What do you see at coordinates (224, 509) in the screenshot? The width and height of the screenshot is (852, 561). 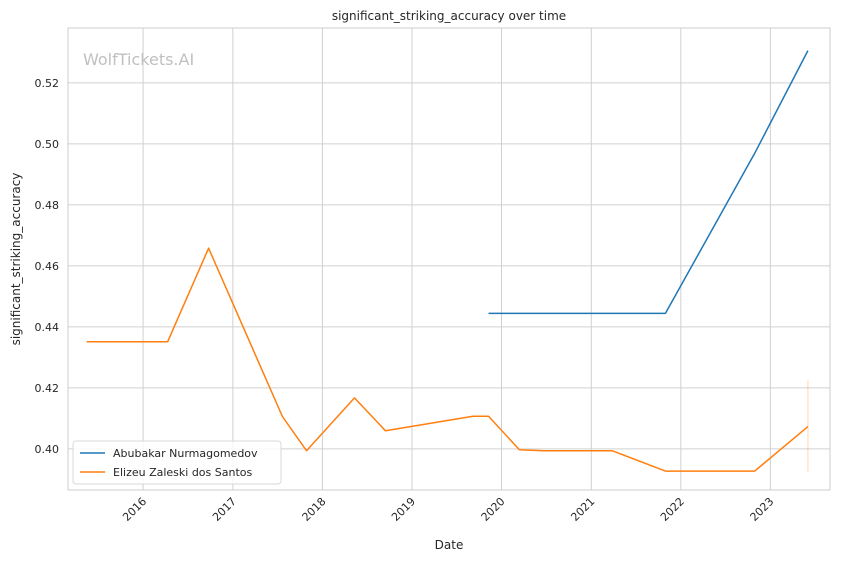 I see `x-tick-label: 2017` at bounding box center [224, 509].